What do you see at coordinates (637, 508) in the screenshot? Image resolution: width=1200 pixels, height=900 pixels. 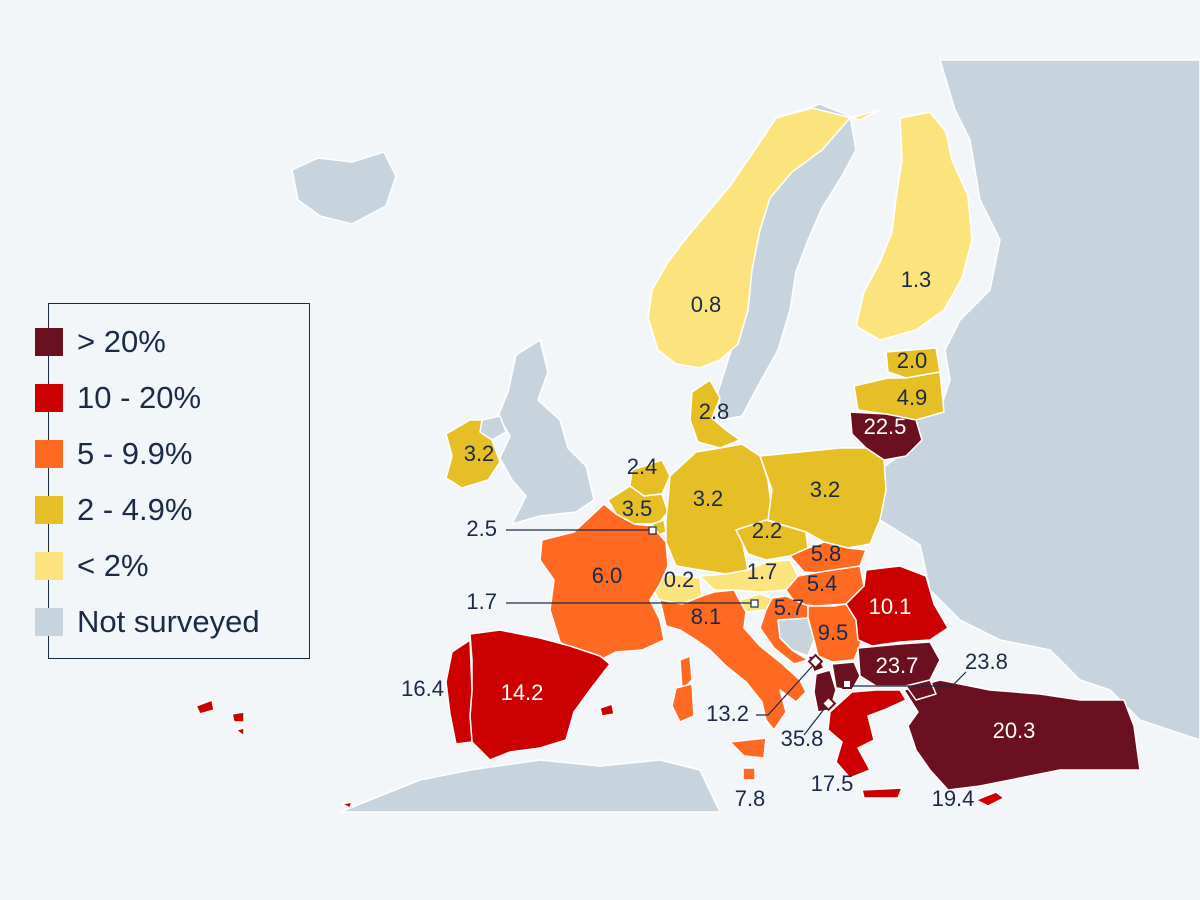 I see `label-belgium: 3.5` at bounding box center [637, 508].